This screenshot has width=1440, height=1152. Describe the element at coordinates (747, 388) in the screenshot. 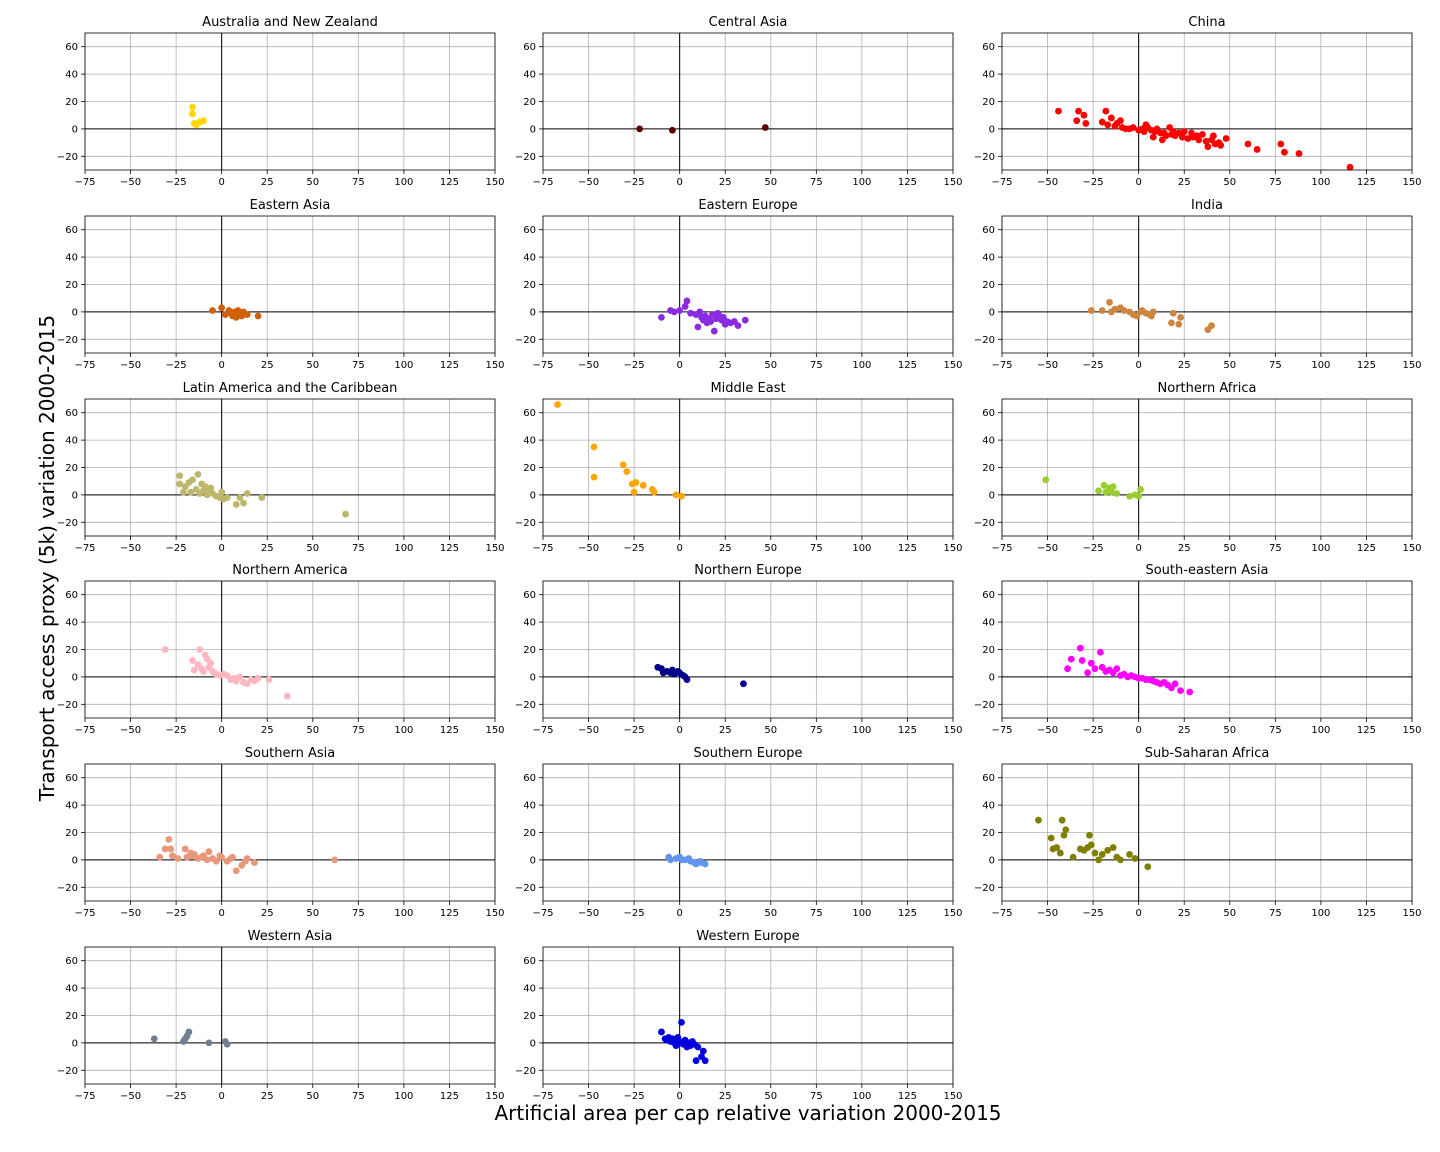

I see `panel-title: Middle East` at that location.